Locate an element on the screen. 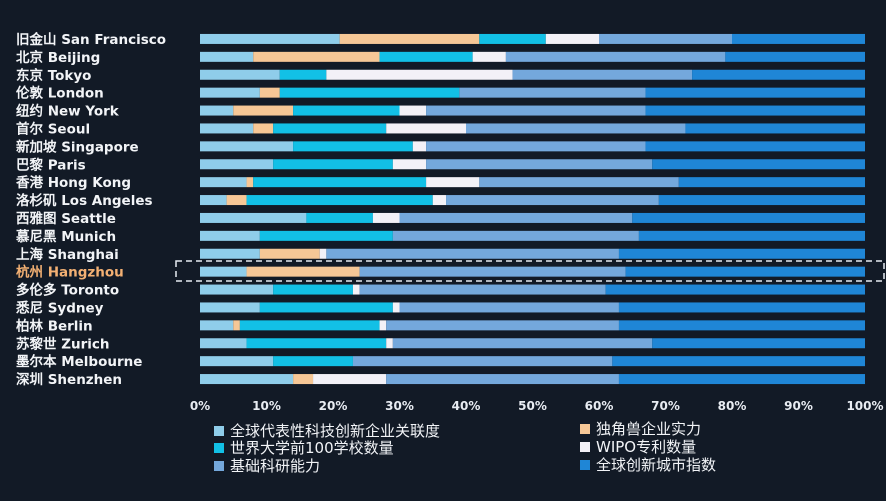 The height and width of the screenshot is (501, 886). legend-label: 全球创新城市指数 is located at coordinates (656, 465).